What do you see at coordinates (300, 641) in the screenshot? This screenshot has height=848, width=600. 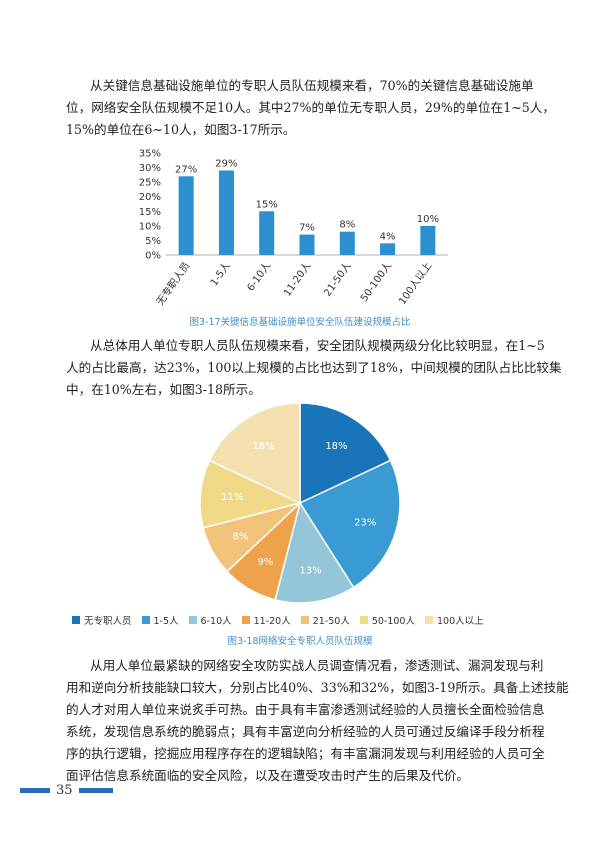 I see `fig-3-18-caption: 图3-18网络安全专职人员队伍规模` at bounding box center [300, 641].